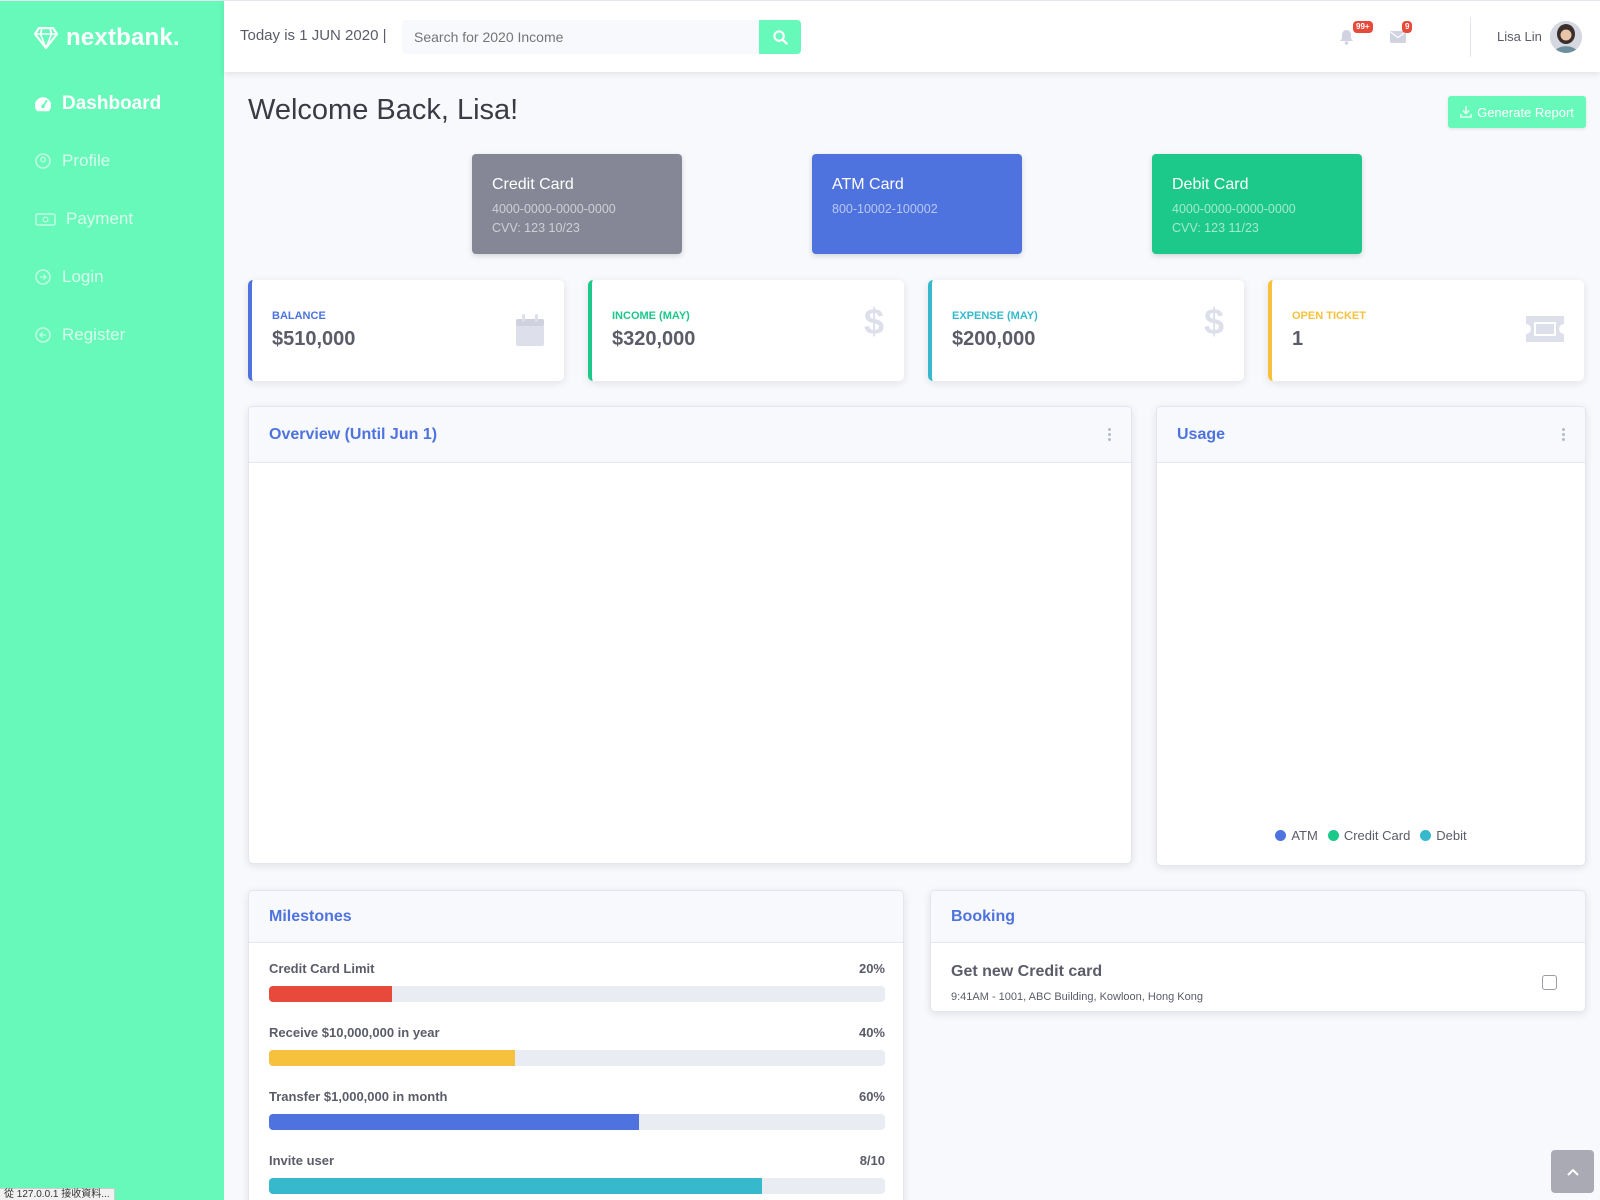  Describe the element at coordinates (654, 339) in the screenshot. I see `stat-value: $320,000` at that location.